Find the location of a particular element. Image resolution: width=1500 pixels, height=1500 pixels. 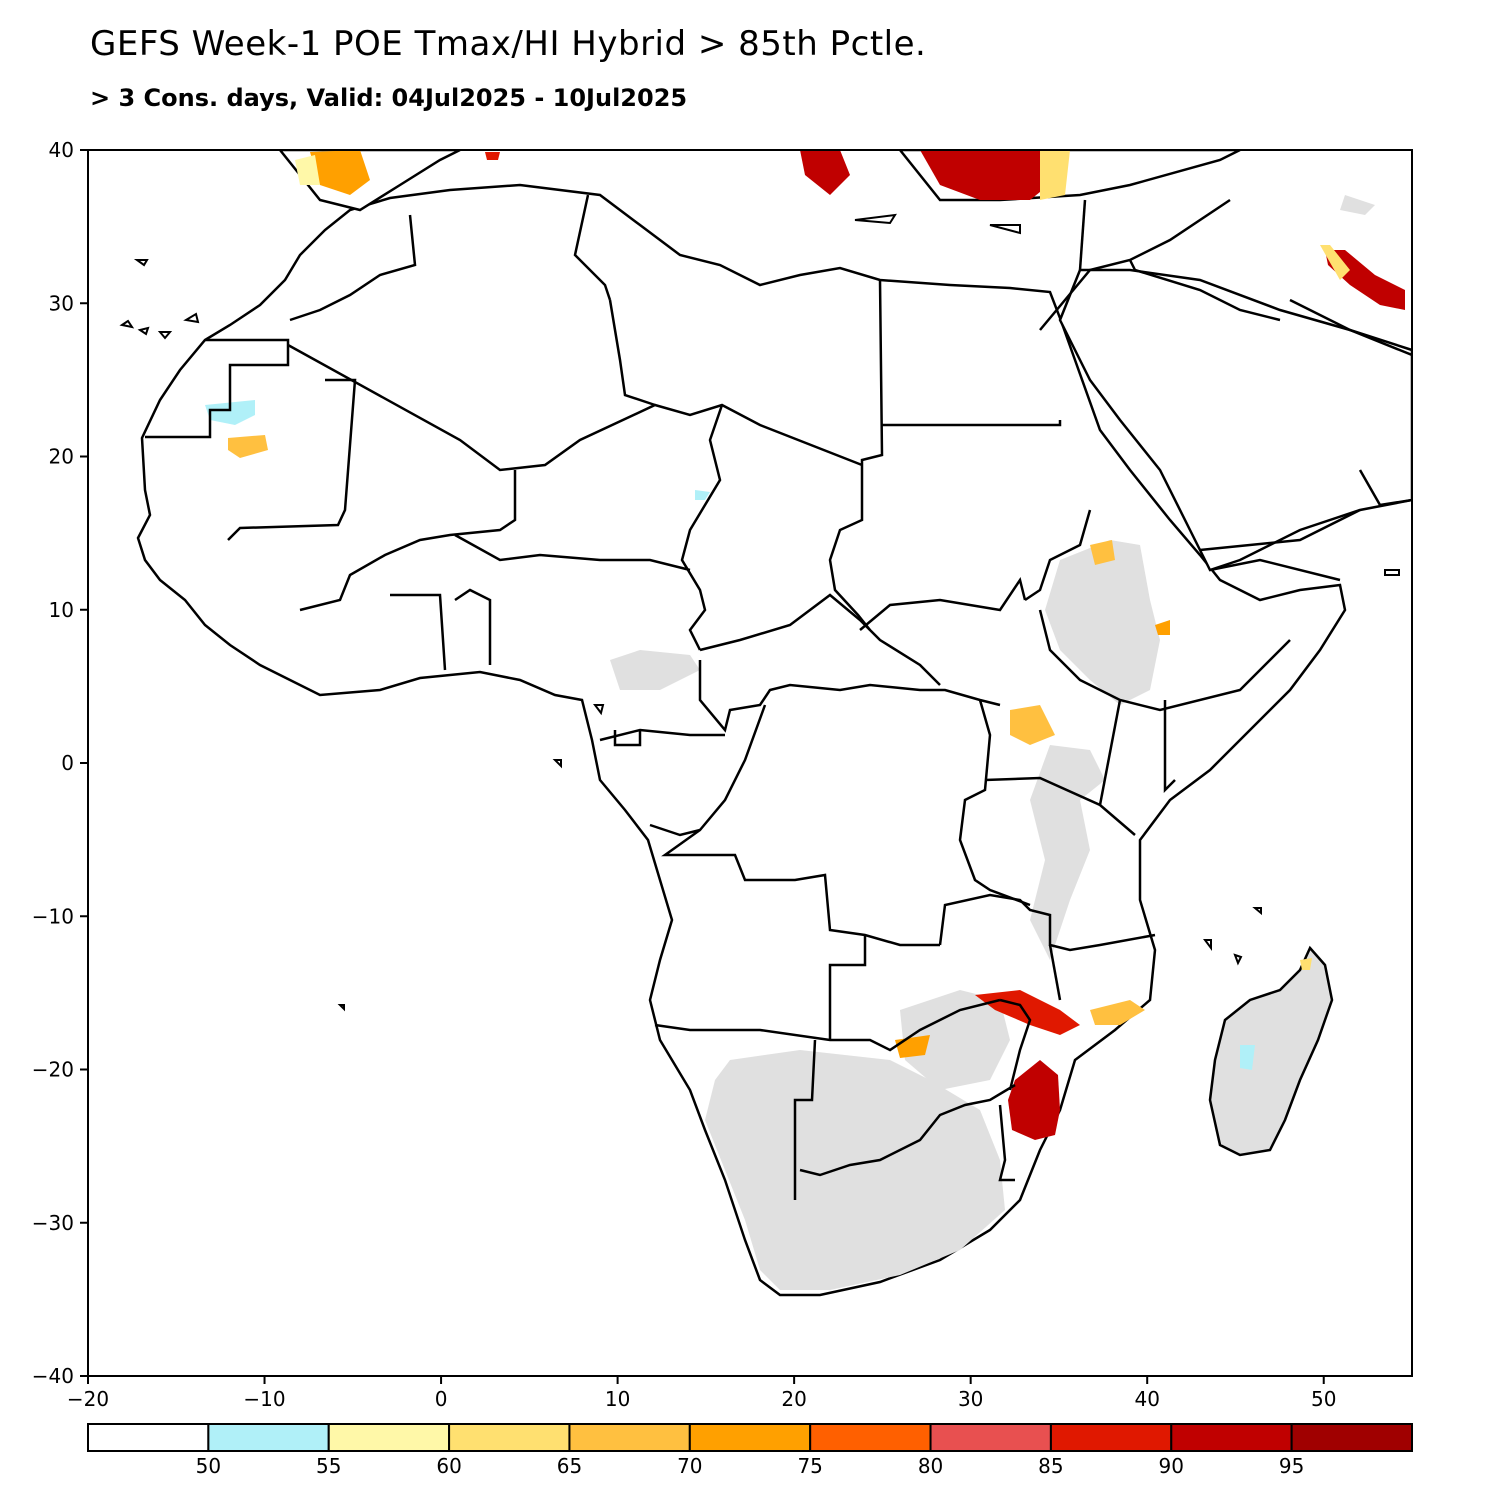

y-tick-label: 0 is located at coordinates (67, 763).